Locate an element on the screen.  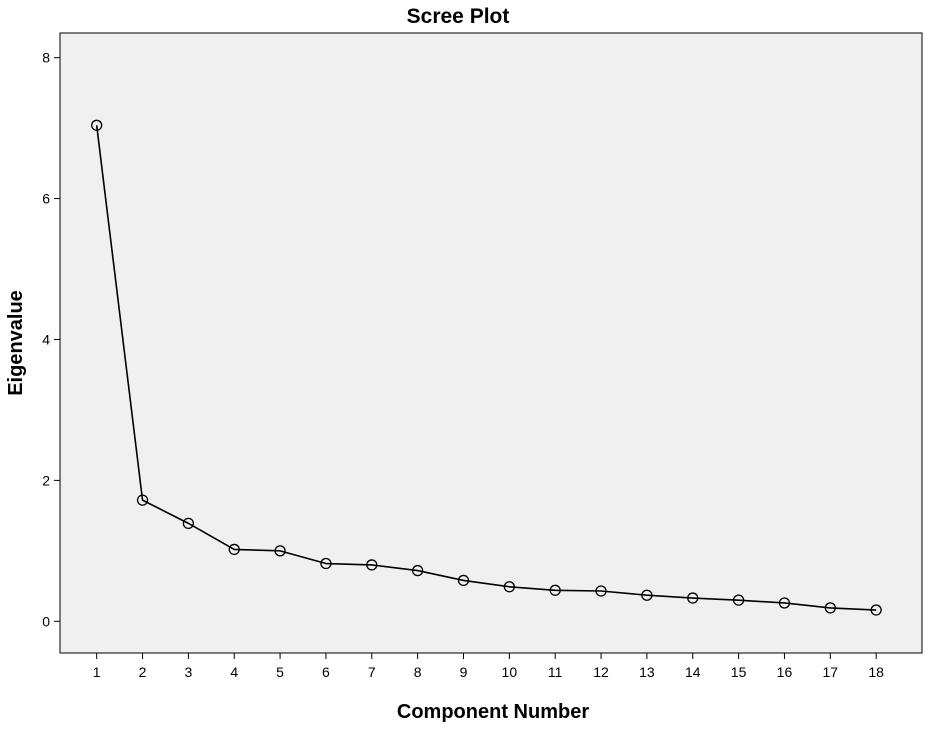
x-tick-label: 3 is located at coordinates (188, 672).